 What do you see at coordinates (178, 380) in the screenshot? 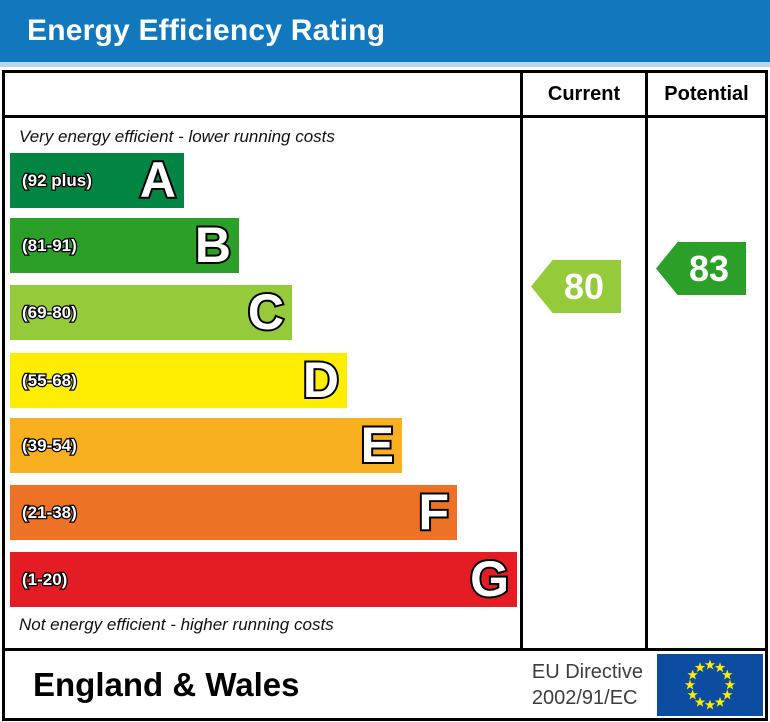
I see `band-d: (55-68) D` at bounding box center [178, 380].